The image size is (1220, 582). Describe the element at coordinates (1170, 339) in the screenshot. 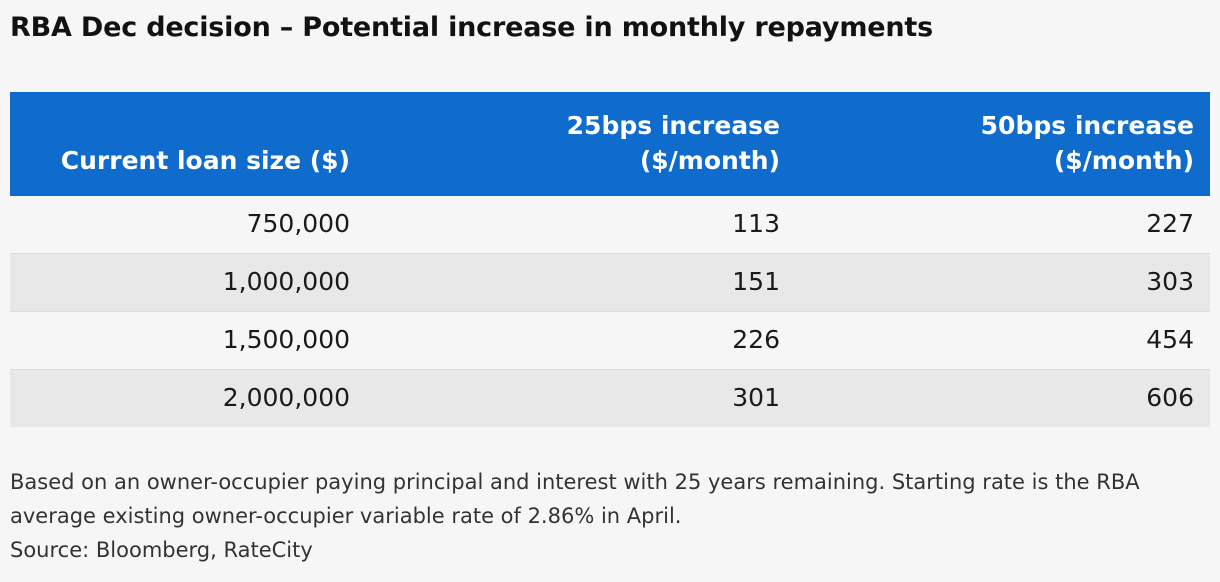

I see `cell-50bps: 454` at that location.